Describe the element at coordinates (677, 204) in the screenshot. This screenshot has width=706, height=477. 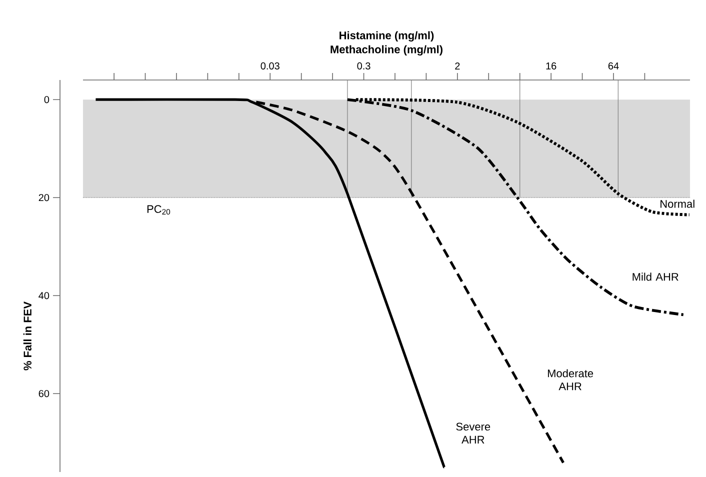
I see `series-label: Normal` at that location.